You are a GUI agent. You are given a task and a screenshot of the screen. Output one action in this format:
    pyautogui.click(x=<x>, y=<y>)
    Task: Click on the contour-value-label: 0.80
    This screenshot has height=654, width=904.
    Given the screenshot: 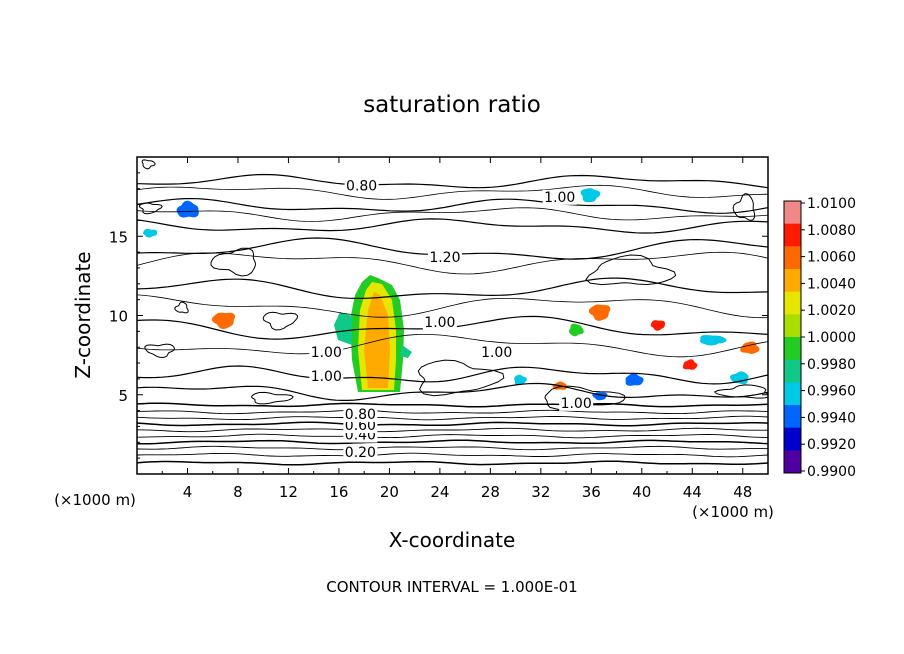 What is the action you would take?
    pyautogui.click(x=361, y=187)
    